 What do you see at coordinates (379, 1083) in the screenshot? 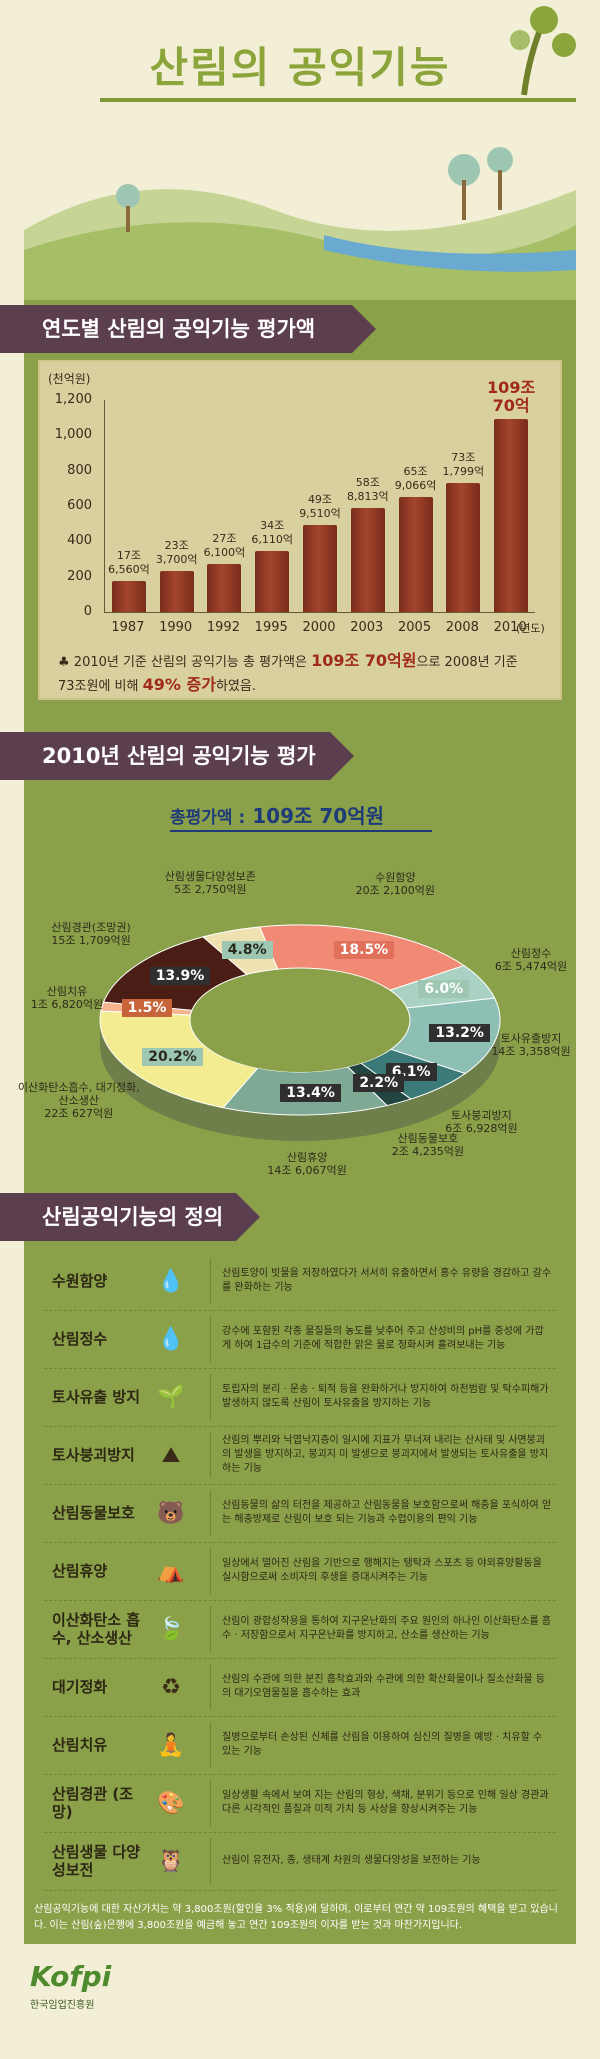
I see `slice-percent-label: 2.2%` at bounding box center [379, 1083].